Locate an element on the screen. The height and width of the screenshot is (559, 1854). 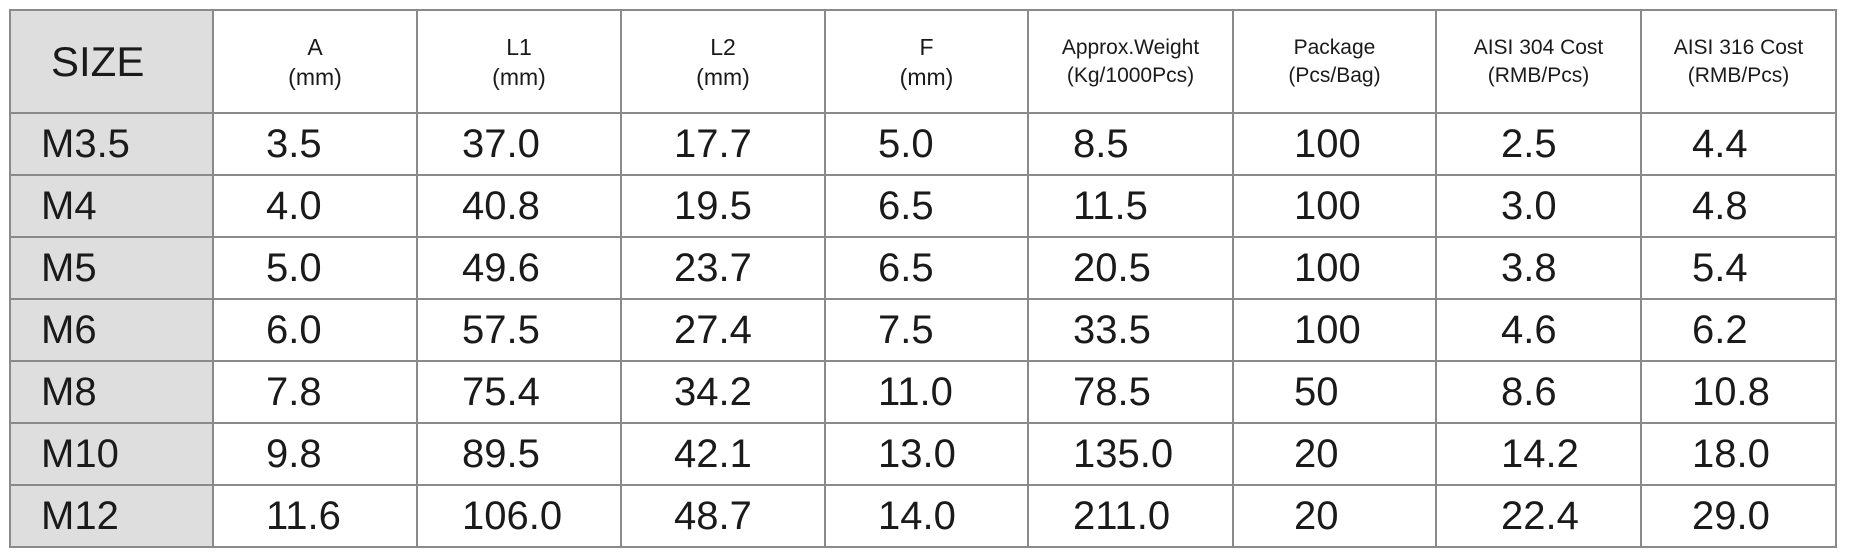
value-cell: 8.5 is located at coordinates (1130, 144).